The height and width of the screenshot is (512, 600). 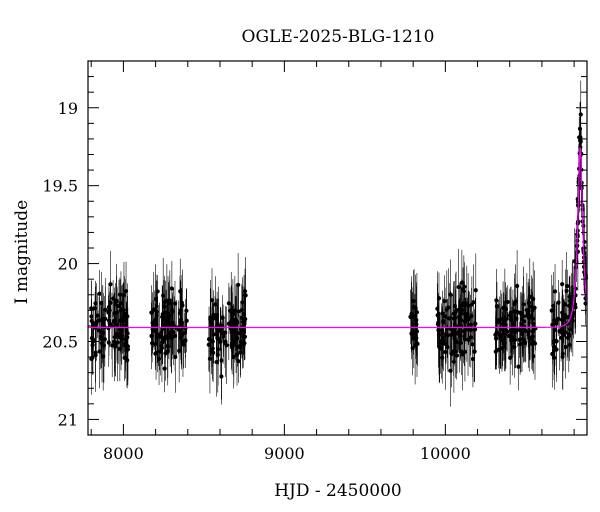 What do you see at coordinates (338, 37) in the screenshot?
I see `chart-title: OGLE-2025-BLG-1210` at bounding box center [338, 37].